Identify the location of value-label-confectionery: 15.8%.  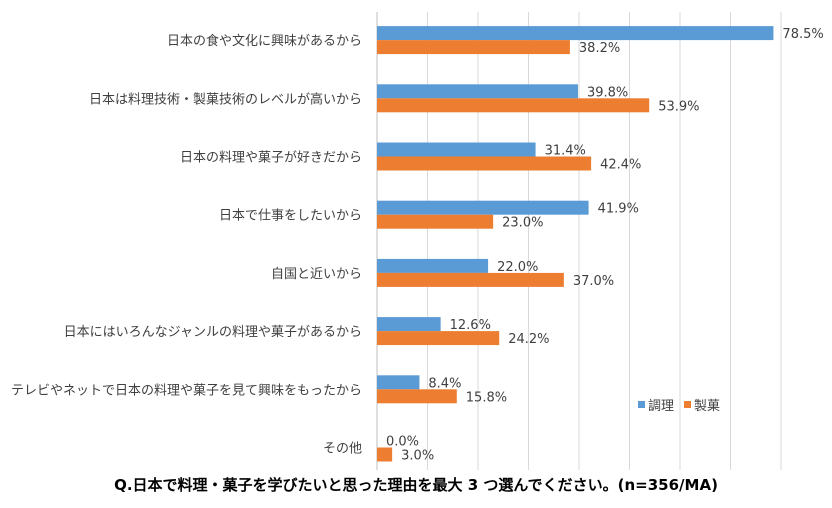
(486, 397).